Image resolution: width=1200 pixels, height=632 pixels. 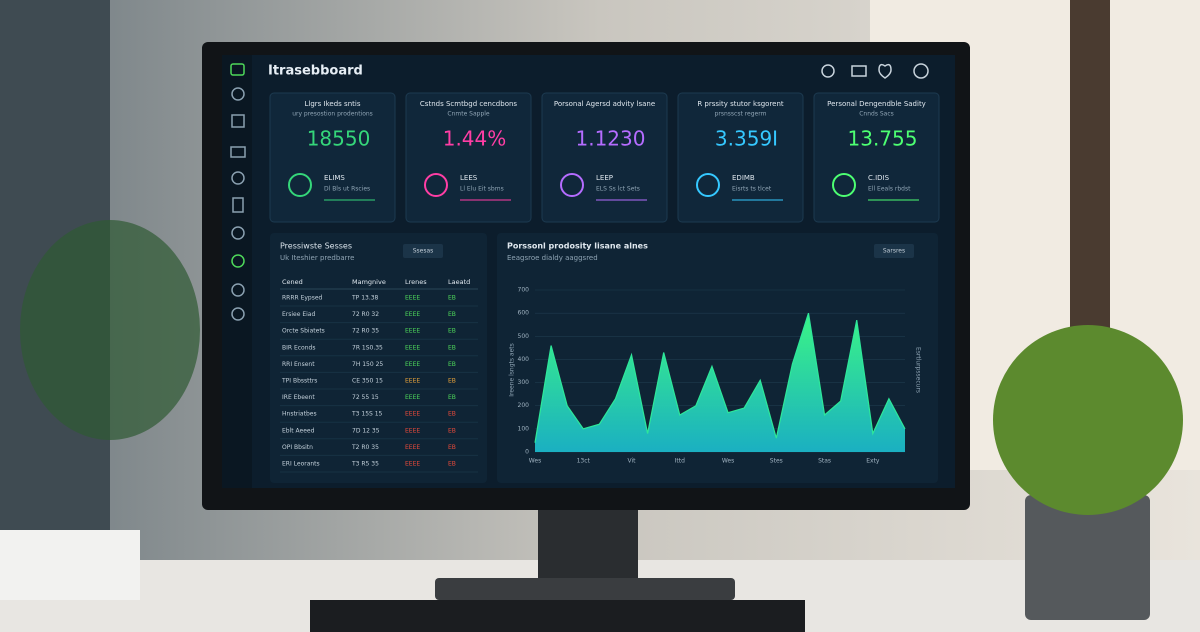 What do you see at coordinates (367, 347) in the screenshot?
I see `table-cell: 7R 1S0.35` at bounding box center [367, 347].